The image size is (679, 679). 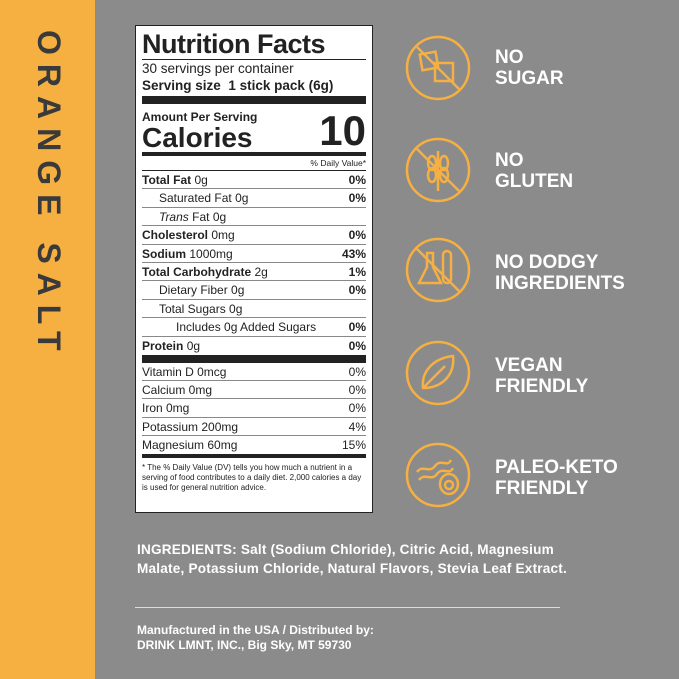 I want to click on nutrient-label: Total Fat, so click(x=167, y=180).